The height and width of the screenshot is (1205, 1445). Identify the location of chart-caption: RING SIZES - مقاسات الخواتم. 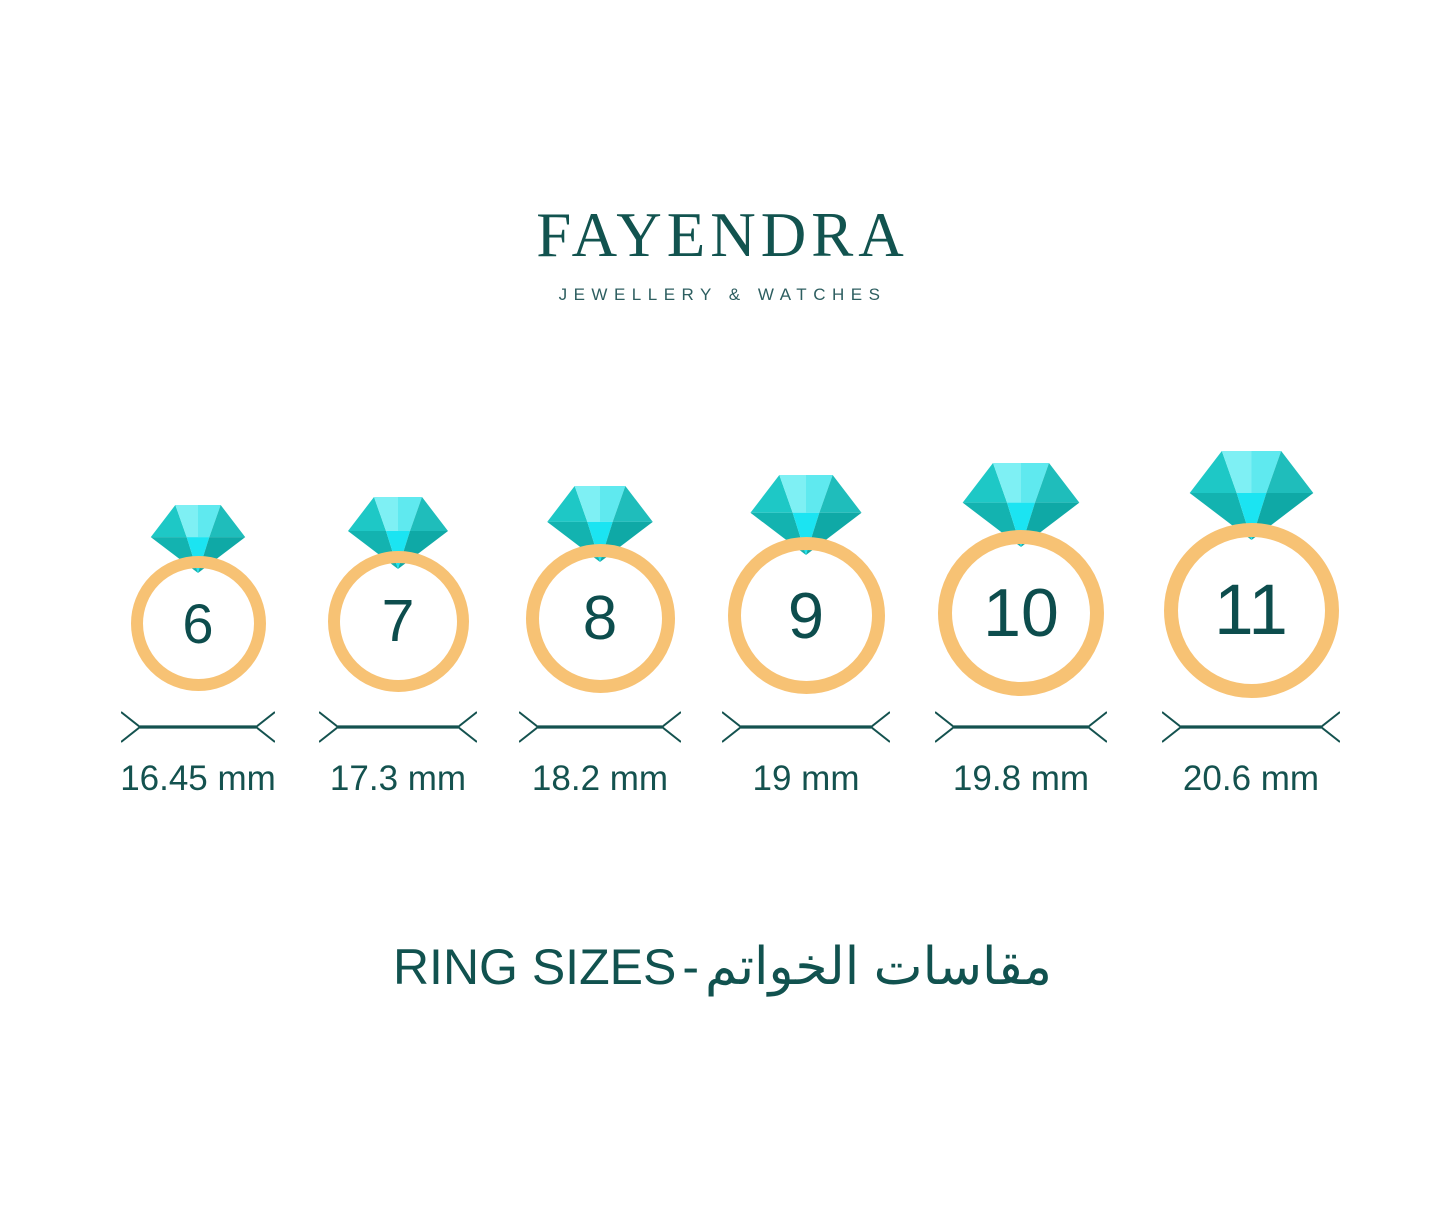
(722, 968).